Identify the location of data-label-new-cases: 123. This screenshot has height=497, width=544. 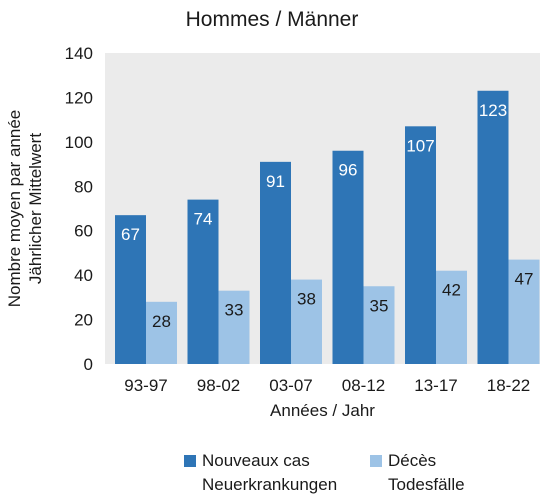
(493, 110).